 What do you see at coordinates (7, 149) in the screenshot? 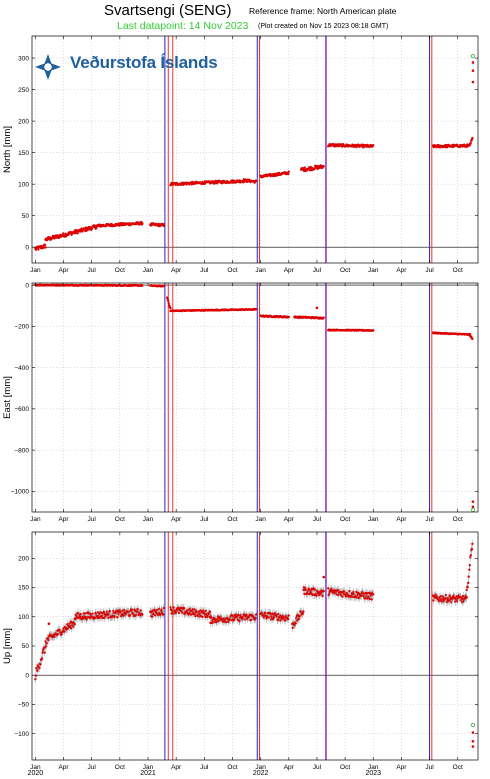
I see `y-axis-label: North [mm]` at bounding box center [7, 149].